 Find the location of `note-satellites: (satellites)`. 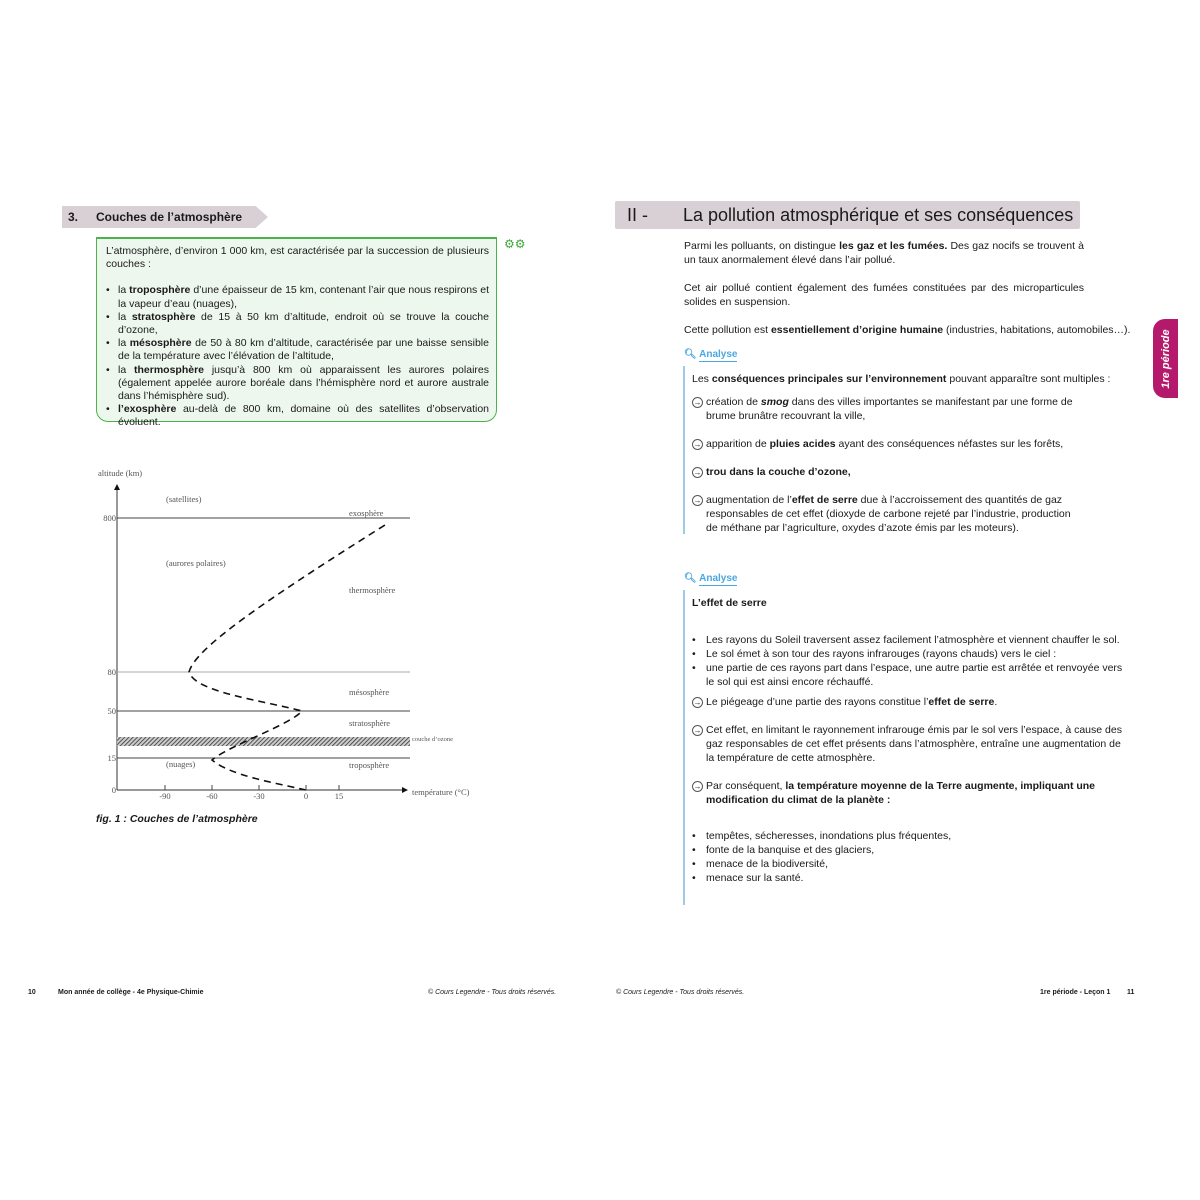

note-satellites: (satellites) is located at coordinates (184, 499).